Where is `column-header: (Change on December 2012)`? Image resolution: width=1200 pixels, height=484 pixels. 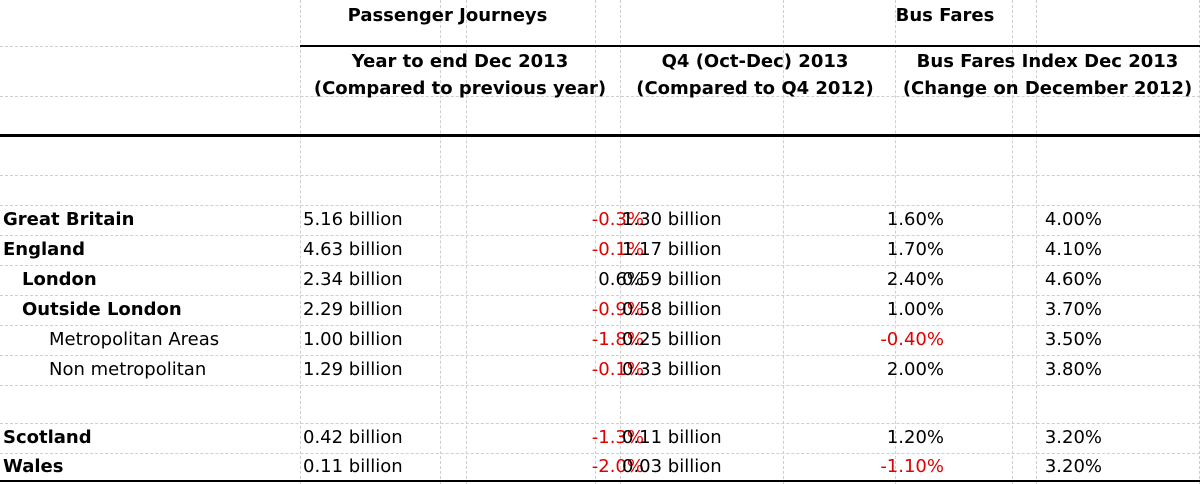 column-header: (Change on December 2012) is located at coordinates (1047, 88).